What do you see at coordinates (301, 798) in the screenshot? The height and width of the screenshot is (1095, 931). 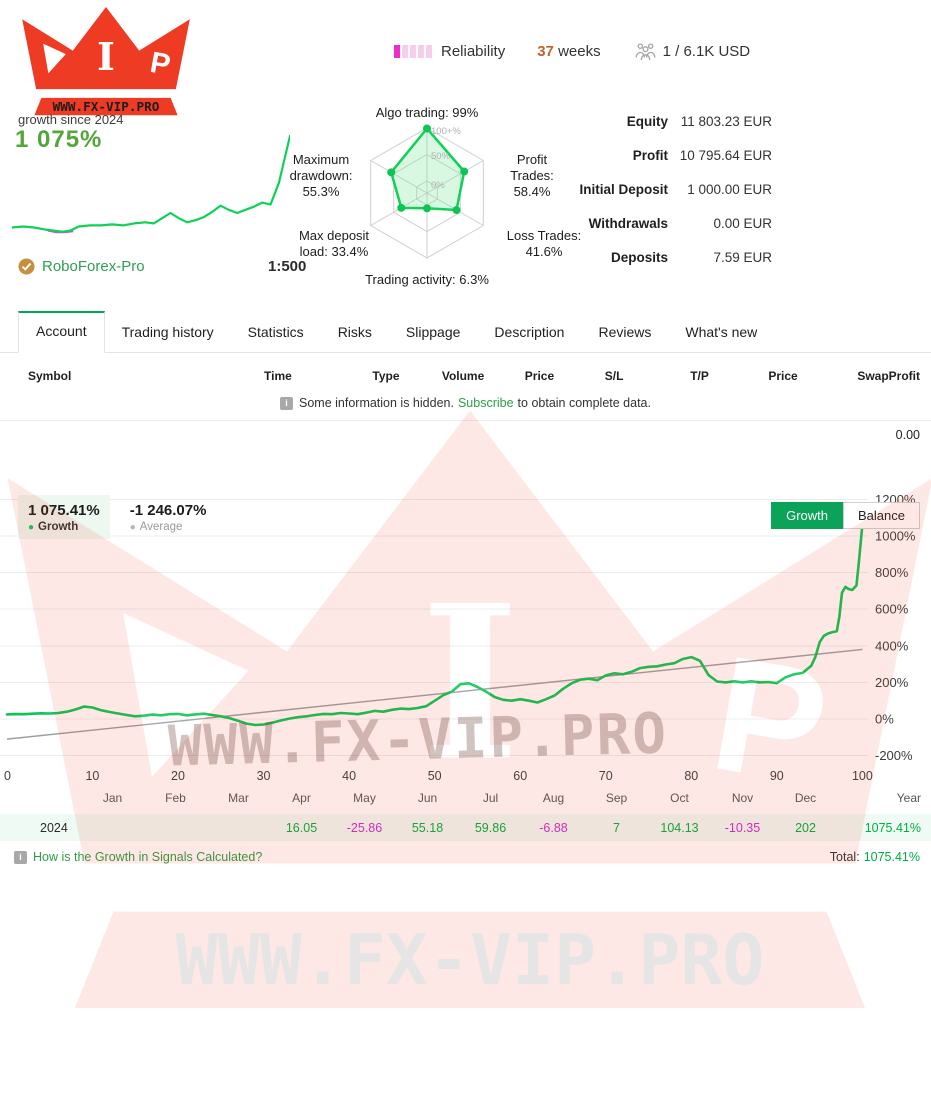 I see `month-label: Apr` at bounding box center [301, 798].